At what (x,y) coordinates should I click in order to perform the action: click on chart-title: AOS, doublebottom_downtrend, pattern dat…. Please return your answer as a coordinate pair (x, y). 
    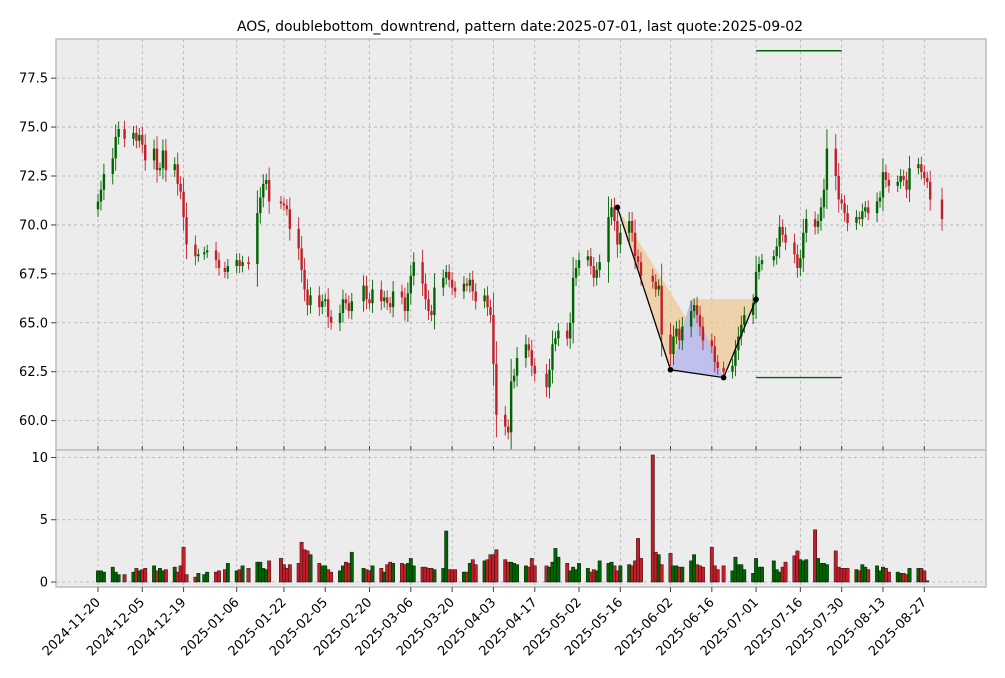
    Looking at the image, I should click on (520, 27).